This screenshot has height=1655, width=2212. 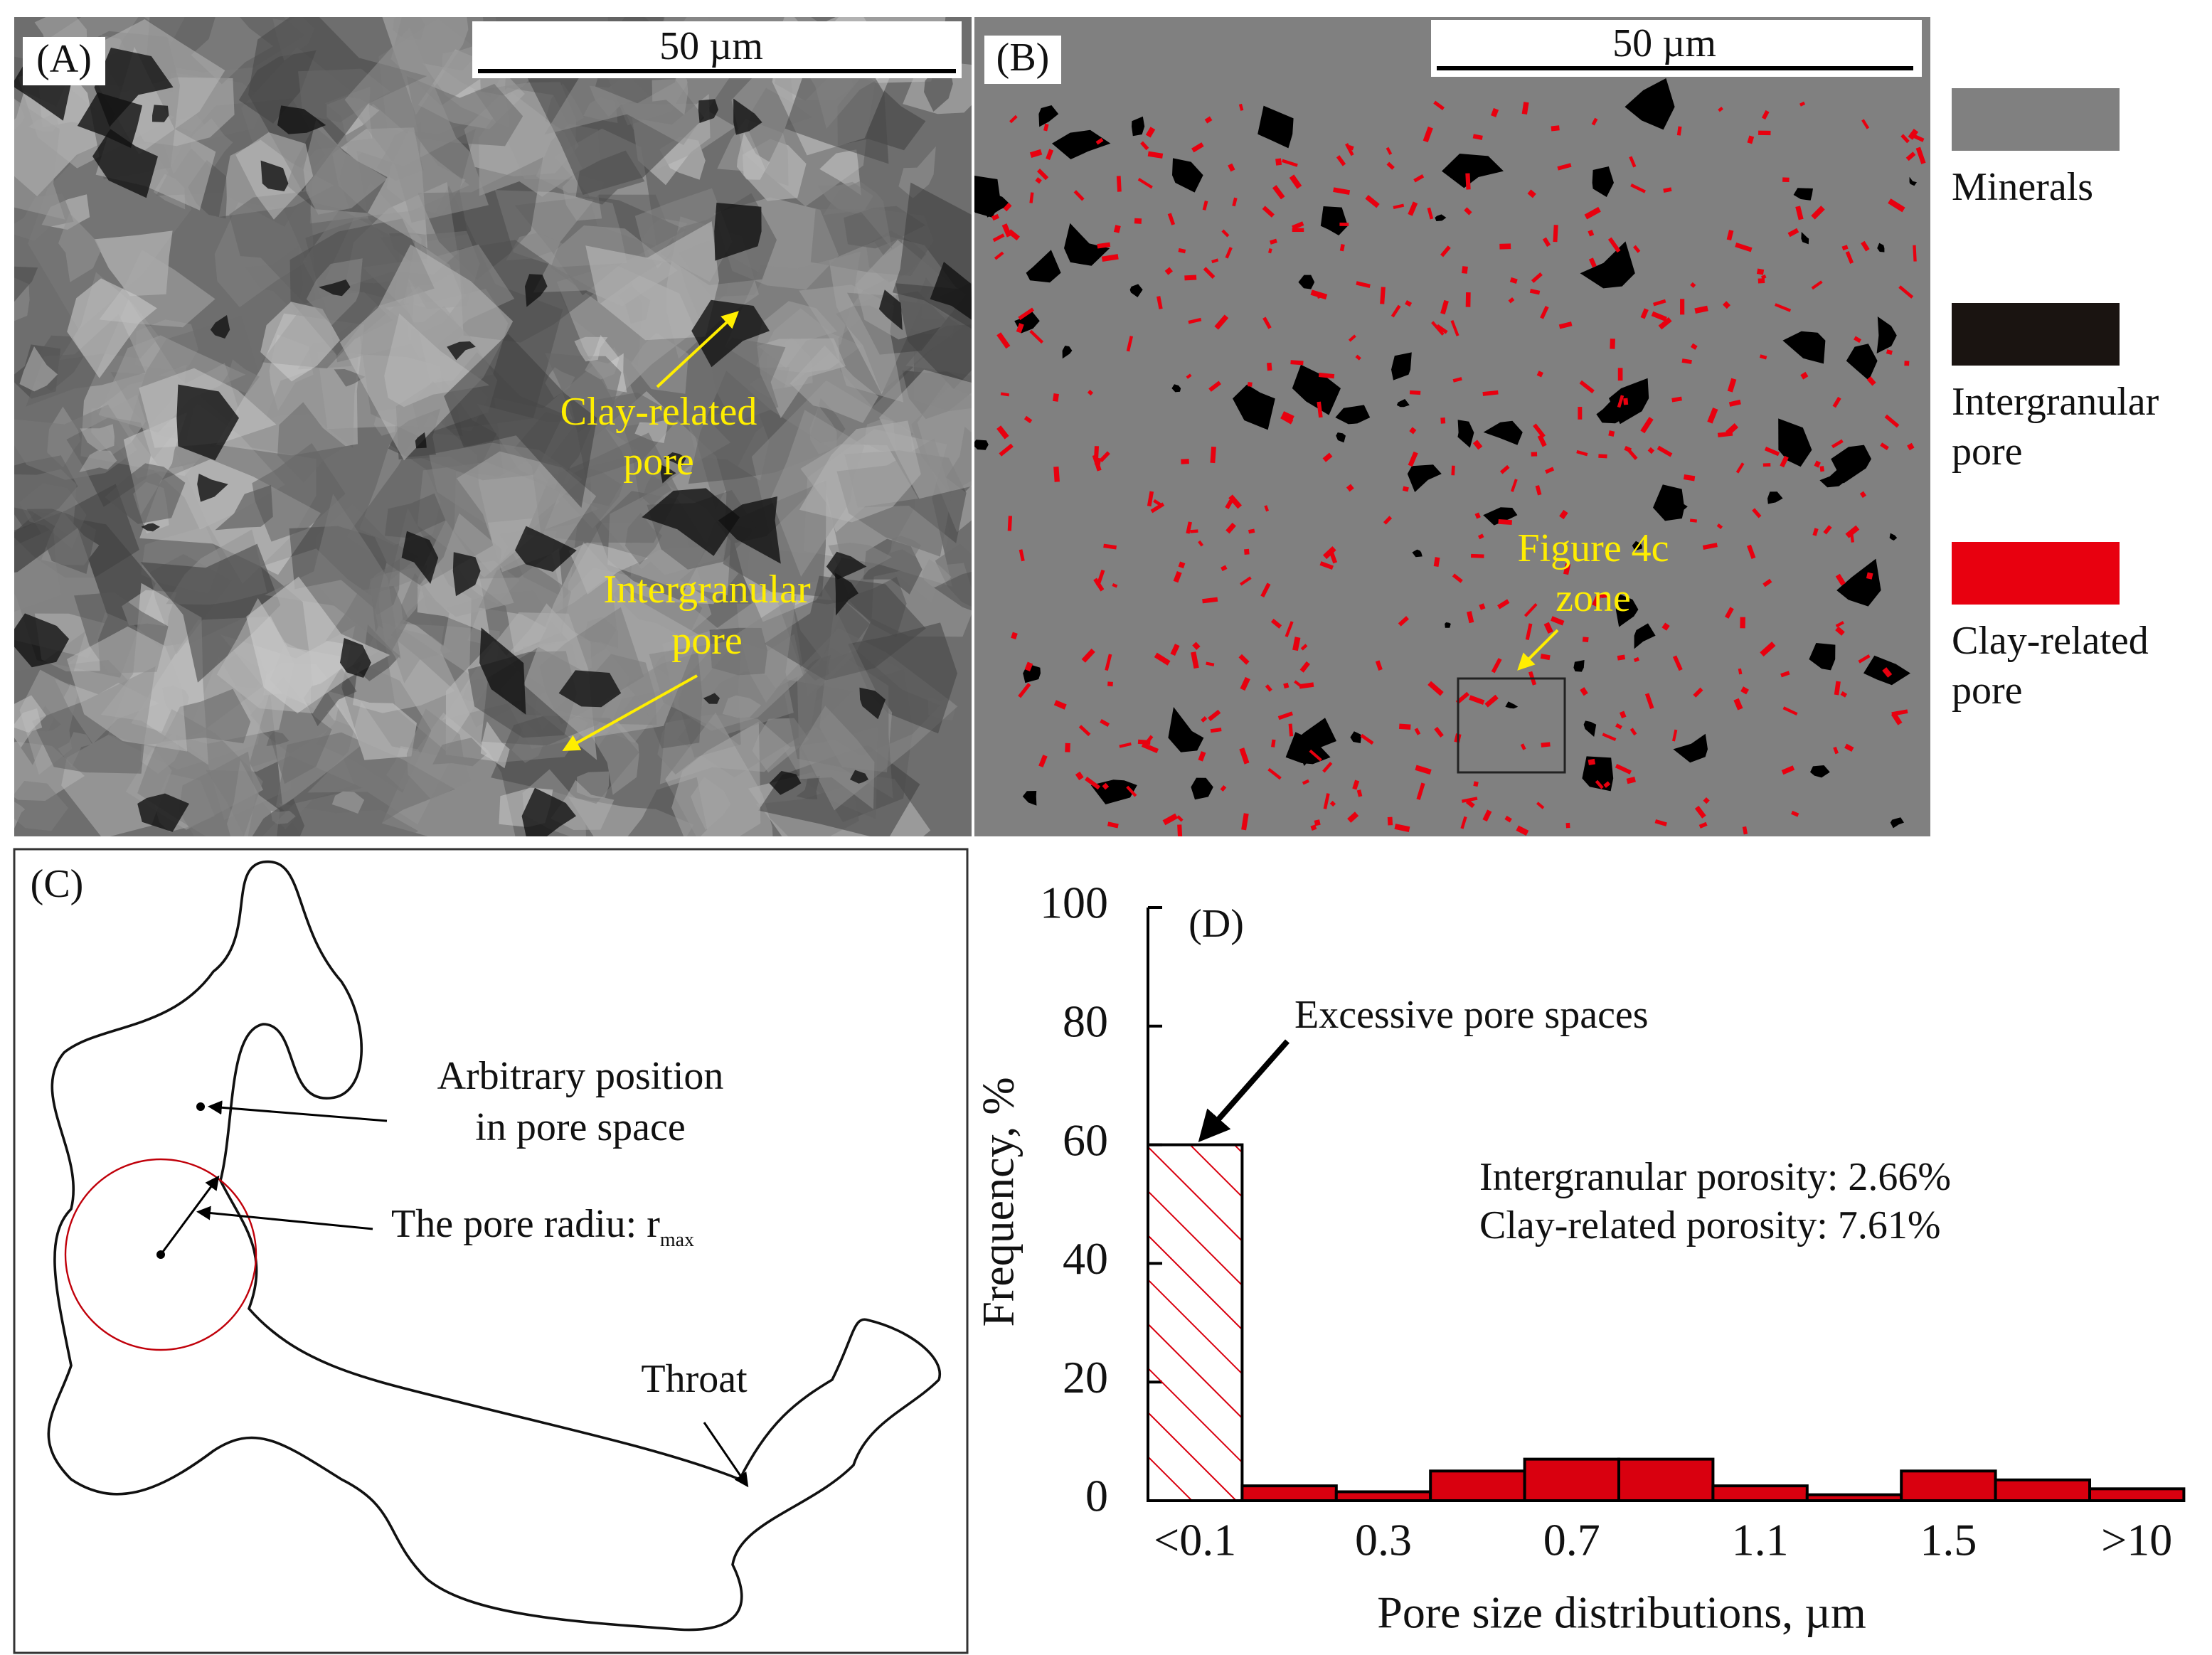 I want to click on scale-bar-label: 50 µm, so click(x=711, y=46).